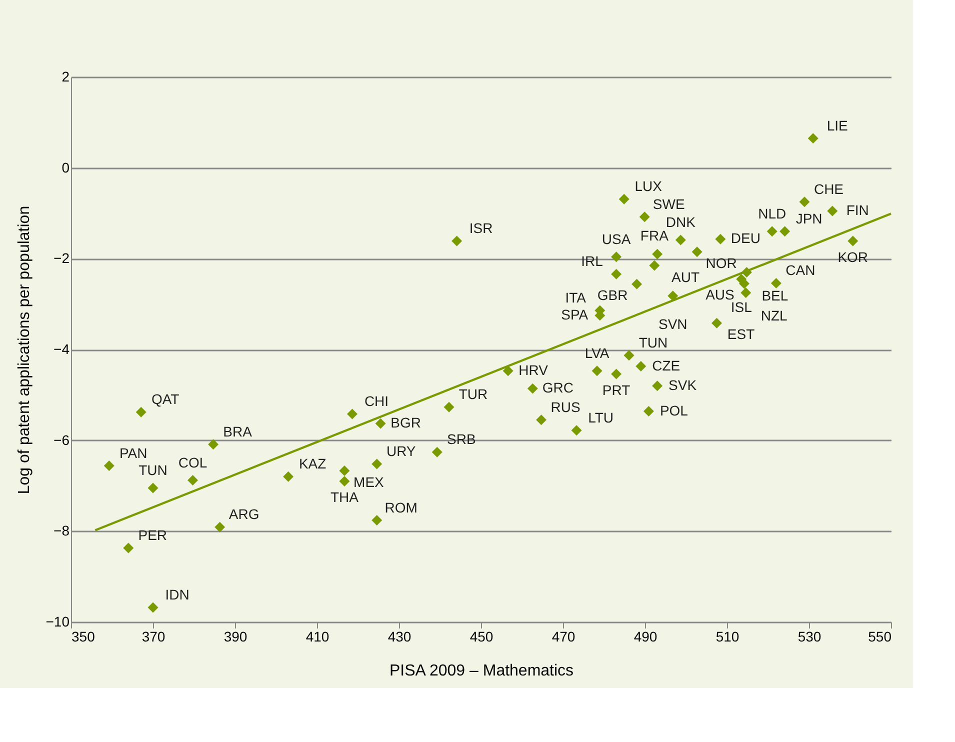 The height and width of the screenshot is (742, 955). Describe the element at coordinates (58, 622) in the screenshot. I see `y-tick-label: −10` at that location.